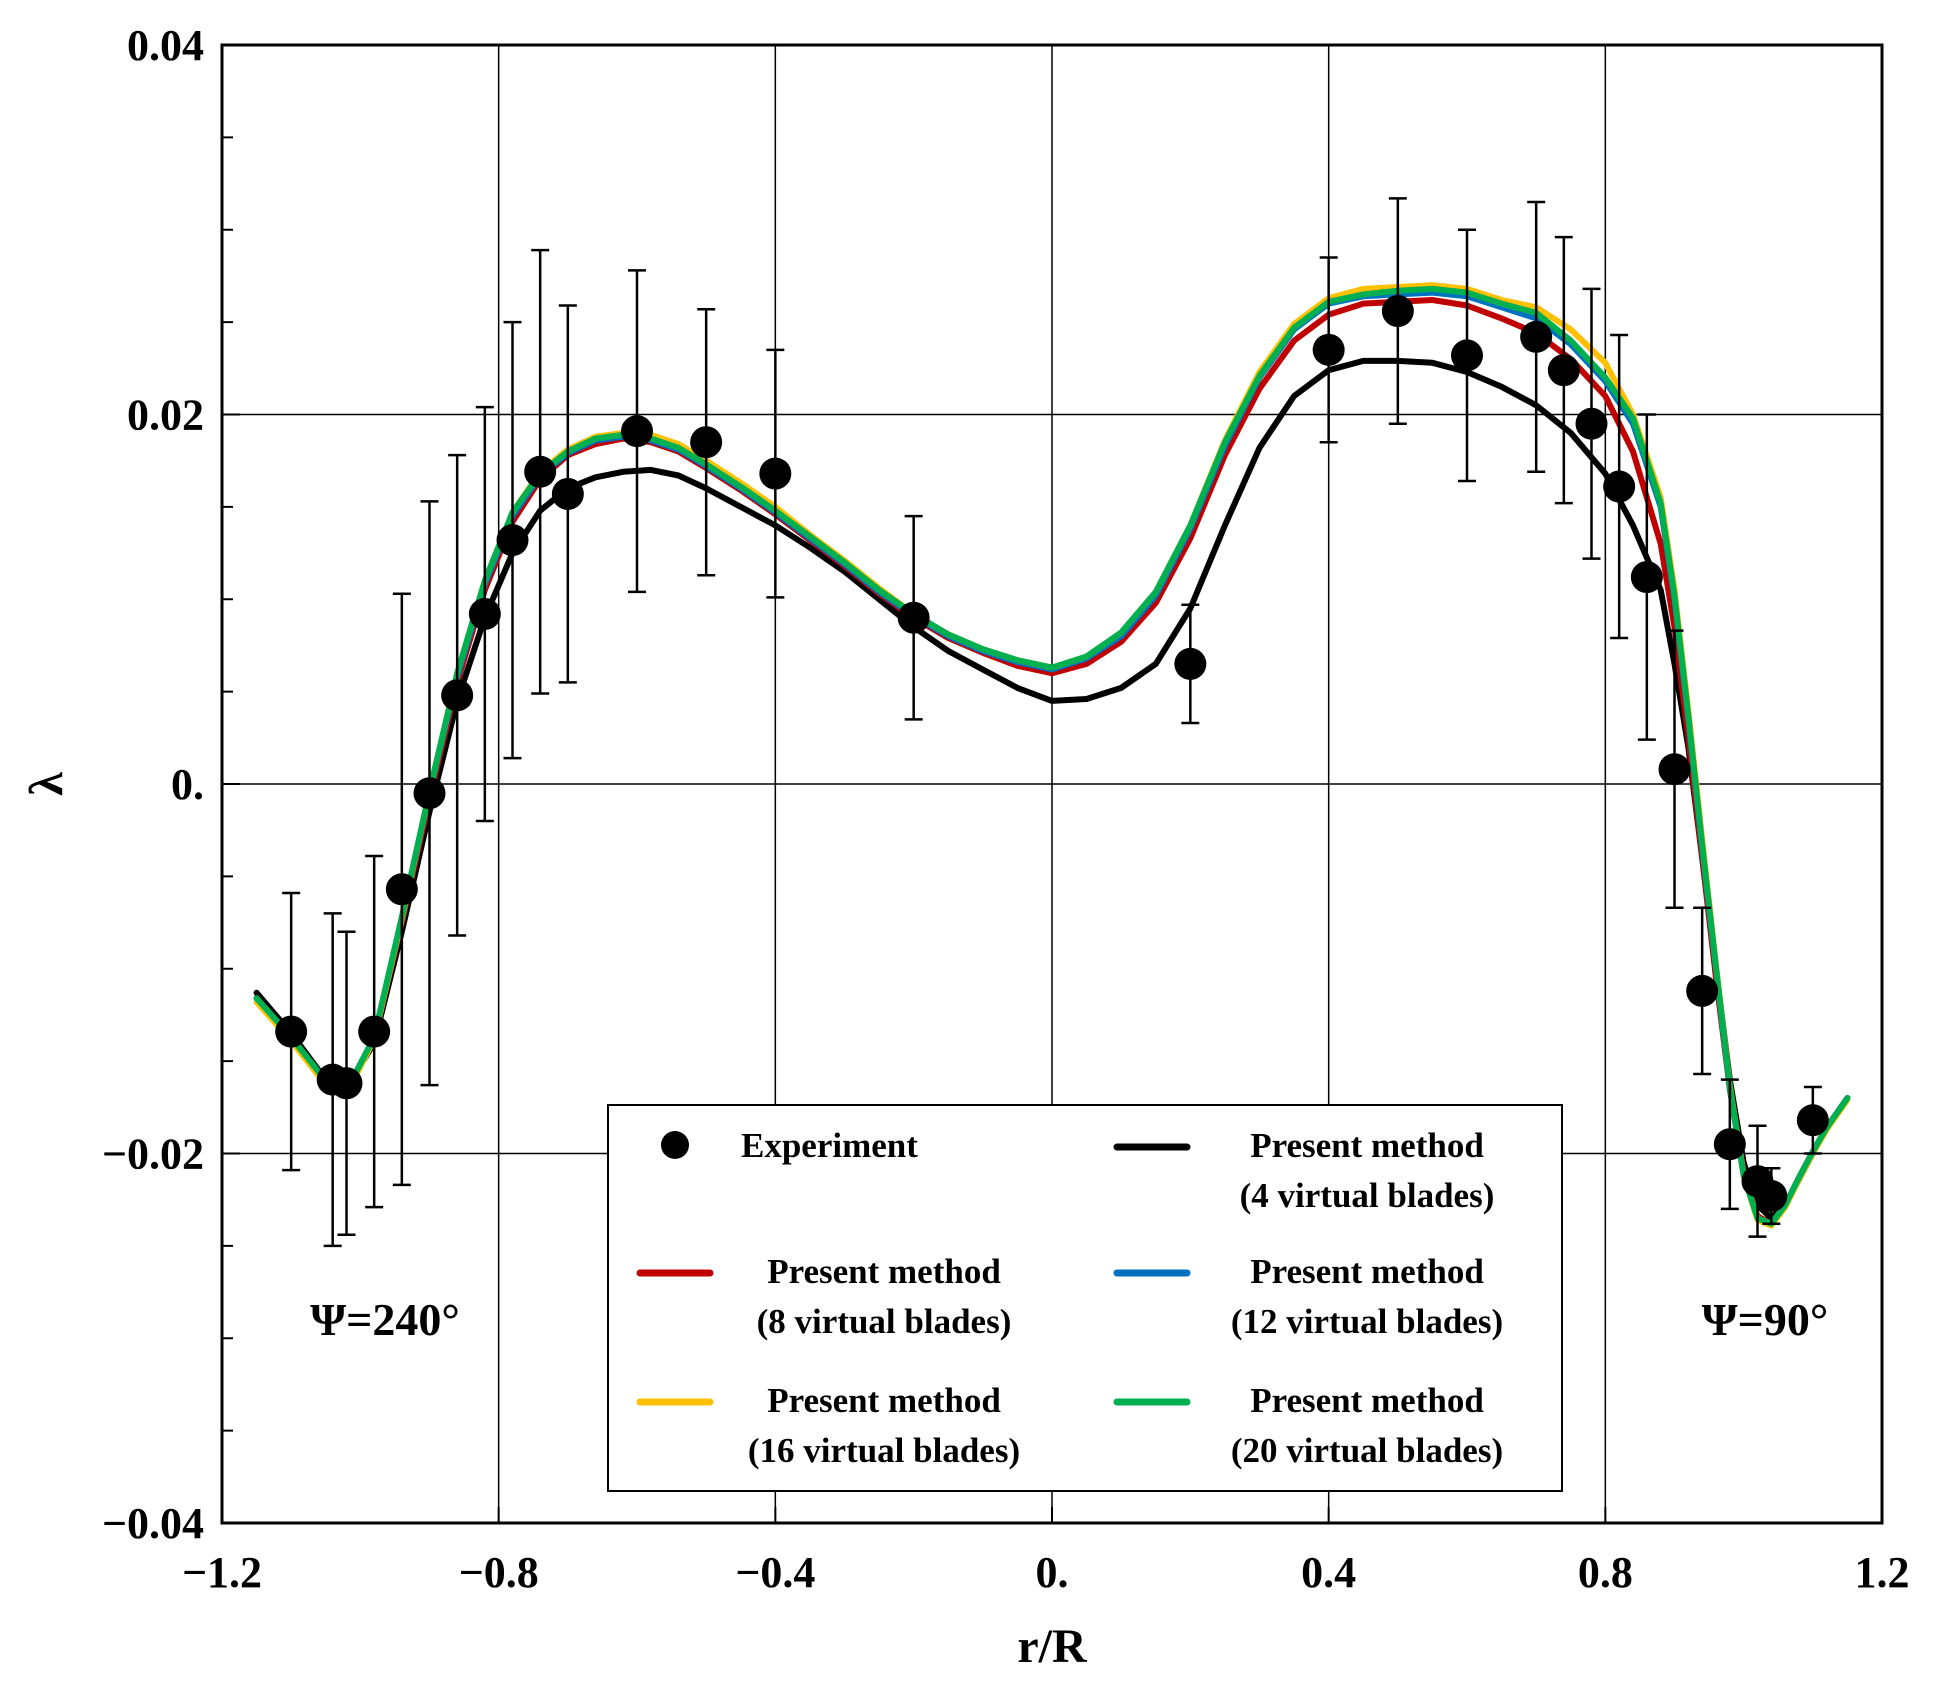 Image resolution: width=1934 pixels, height=1695 pixels. What do you see at coordinates (1367, 1450) in the screenshot?
I see `legend-label-20-blades-line2: (20 virtual blades)` at bounding box center [1367, 1450].